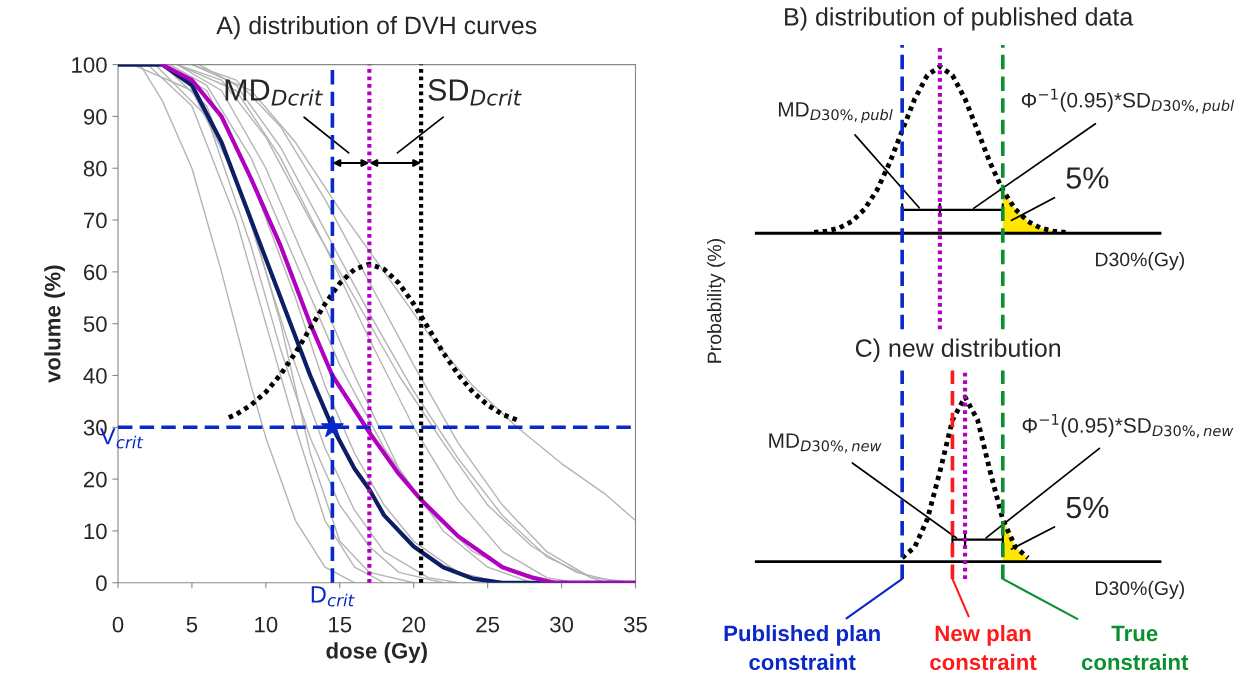  Describe the element at coordinates (376, 27) in the screenshot. I see `chart-title: A) distribution of DVH curves` at that location.